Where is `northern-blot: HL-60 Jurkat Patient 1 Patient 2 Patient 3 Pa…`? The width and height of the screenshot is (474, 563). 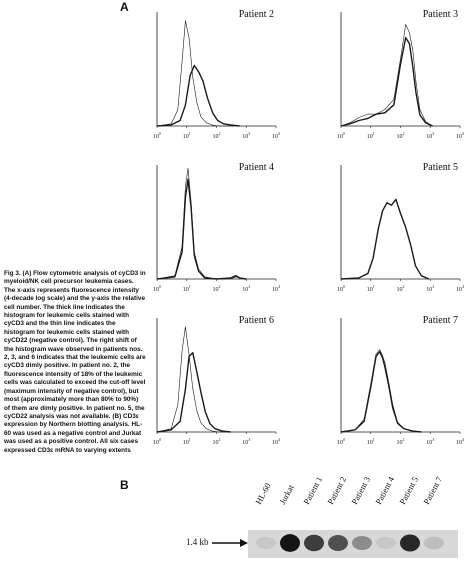
northern-blot: HL-60 Jurkat Patient 1 Patient 2 Patient 3 Pa… is located at coordinates (359, 516).